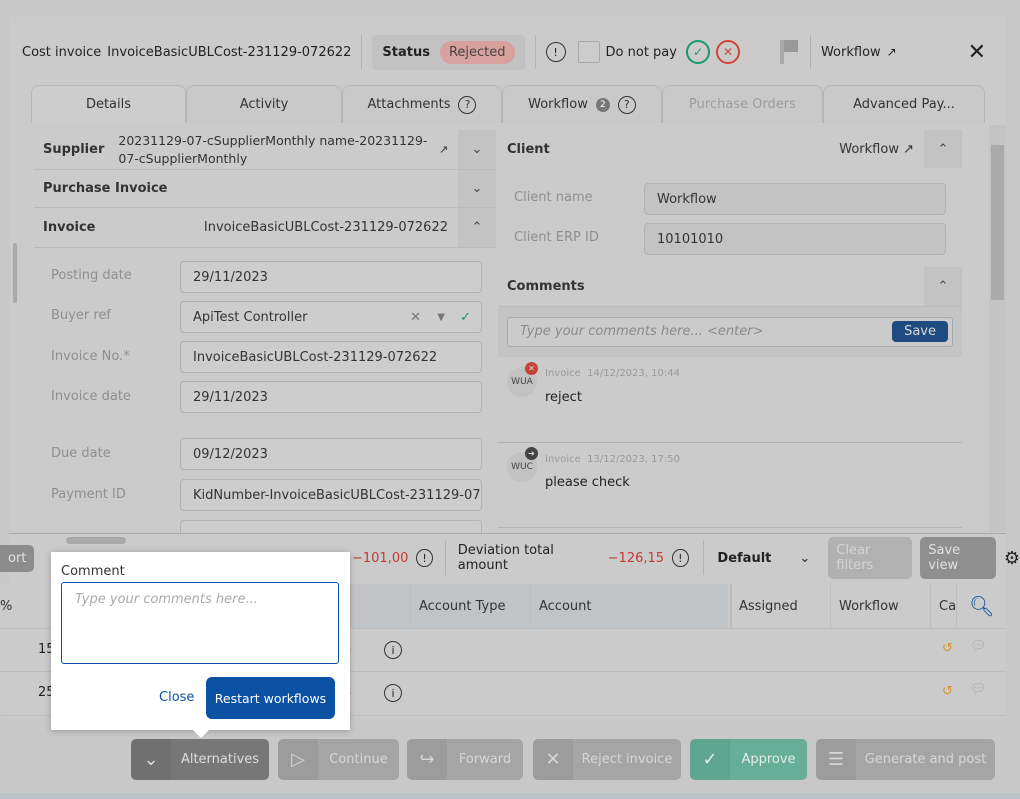 The image size is (1020, 799). I want to click on view-select: Default, so click(744, 558).